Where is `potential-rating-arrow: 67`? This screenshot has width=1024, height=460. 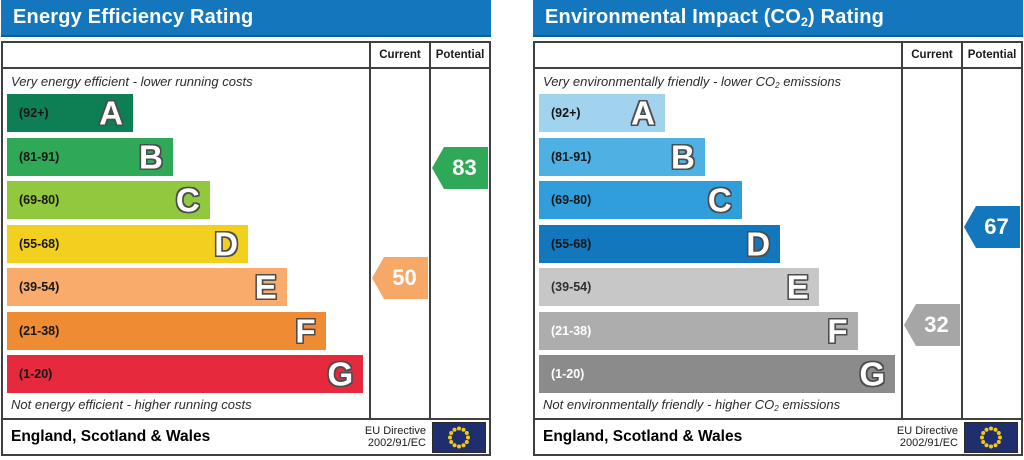
potential-rating-arrow: 67 is located at coordinates (992, 227).